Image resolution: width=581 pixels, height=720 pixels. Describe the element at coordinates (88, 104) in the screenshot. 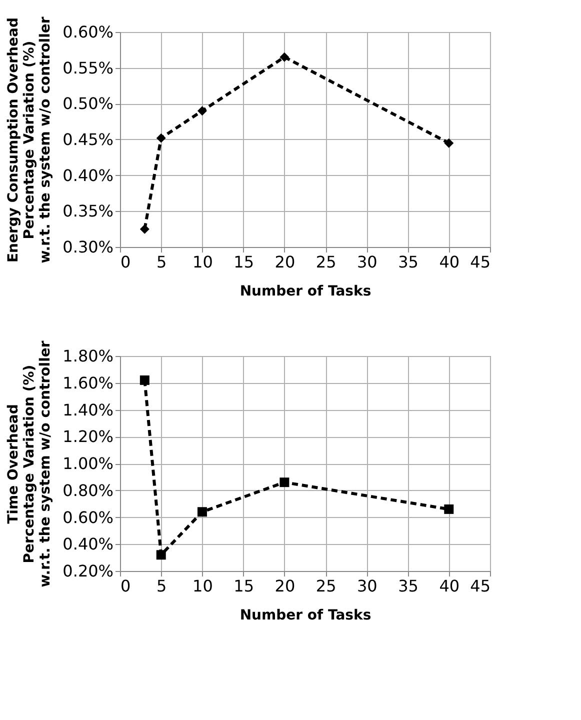

I see `y-tick-label: 0.50%` at that location.